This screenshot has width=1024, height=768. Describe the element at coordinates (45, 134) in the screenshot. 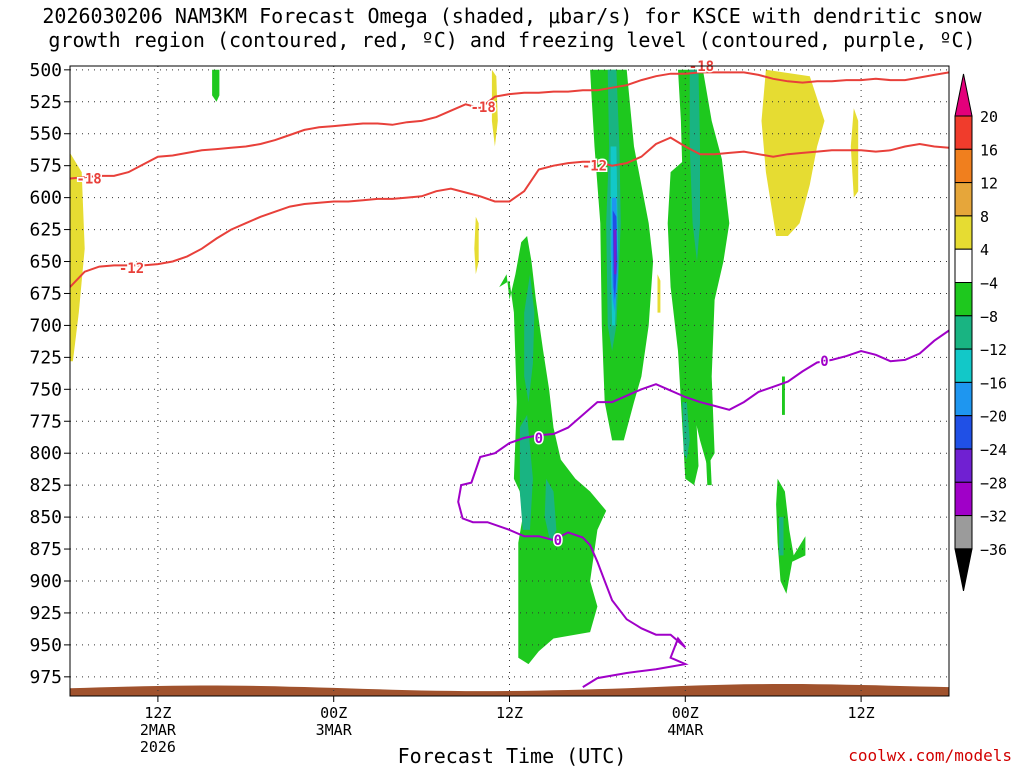

I see `y-tick-label: 550` at that location.